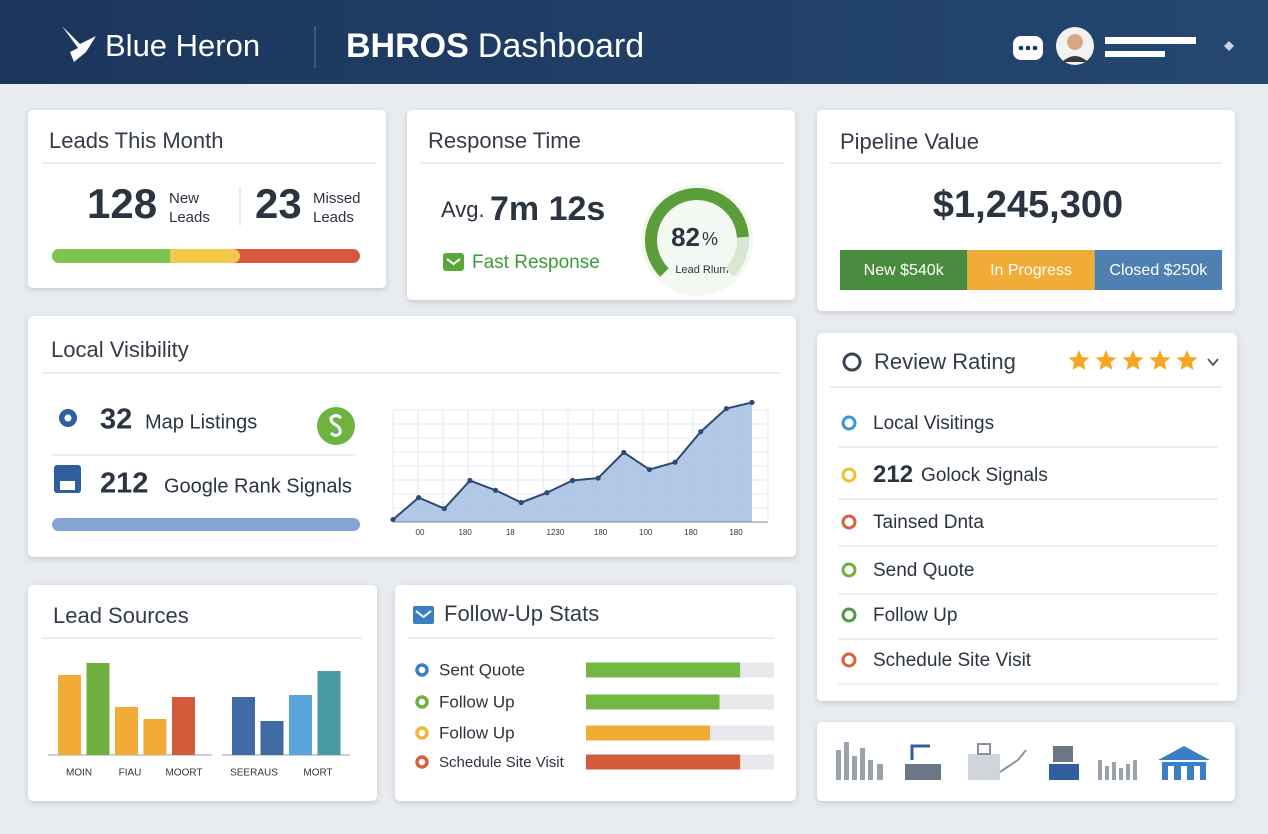 This screenshot has height=834, width=1268. What do you see at coordinates (915, 615) in the screenshot?
I see `item-label: Follow Up` at bounding box center [915, 615].